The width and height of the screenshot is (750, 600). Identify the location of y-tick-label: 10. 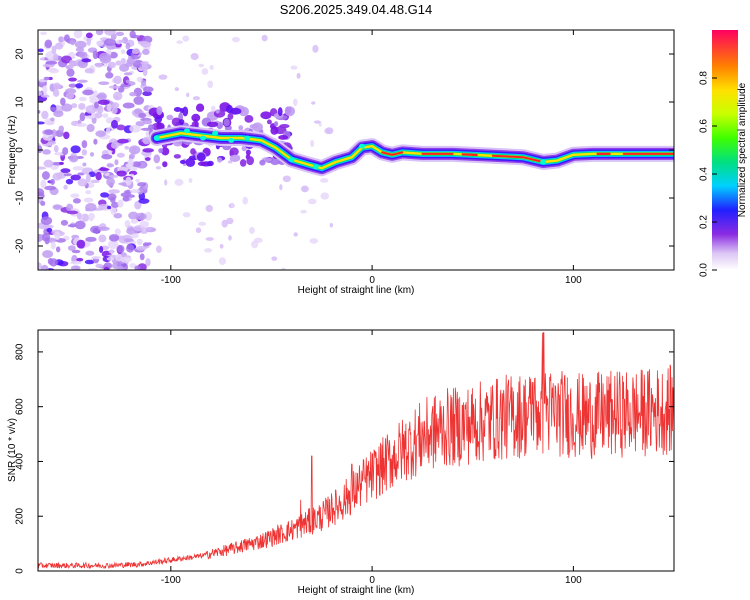
(20, 102).